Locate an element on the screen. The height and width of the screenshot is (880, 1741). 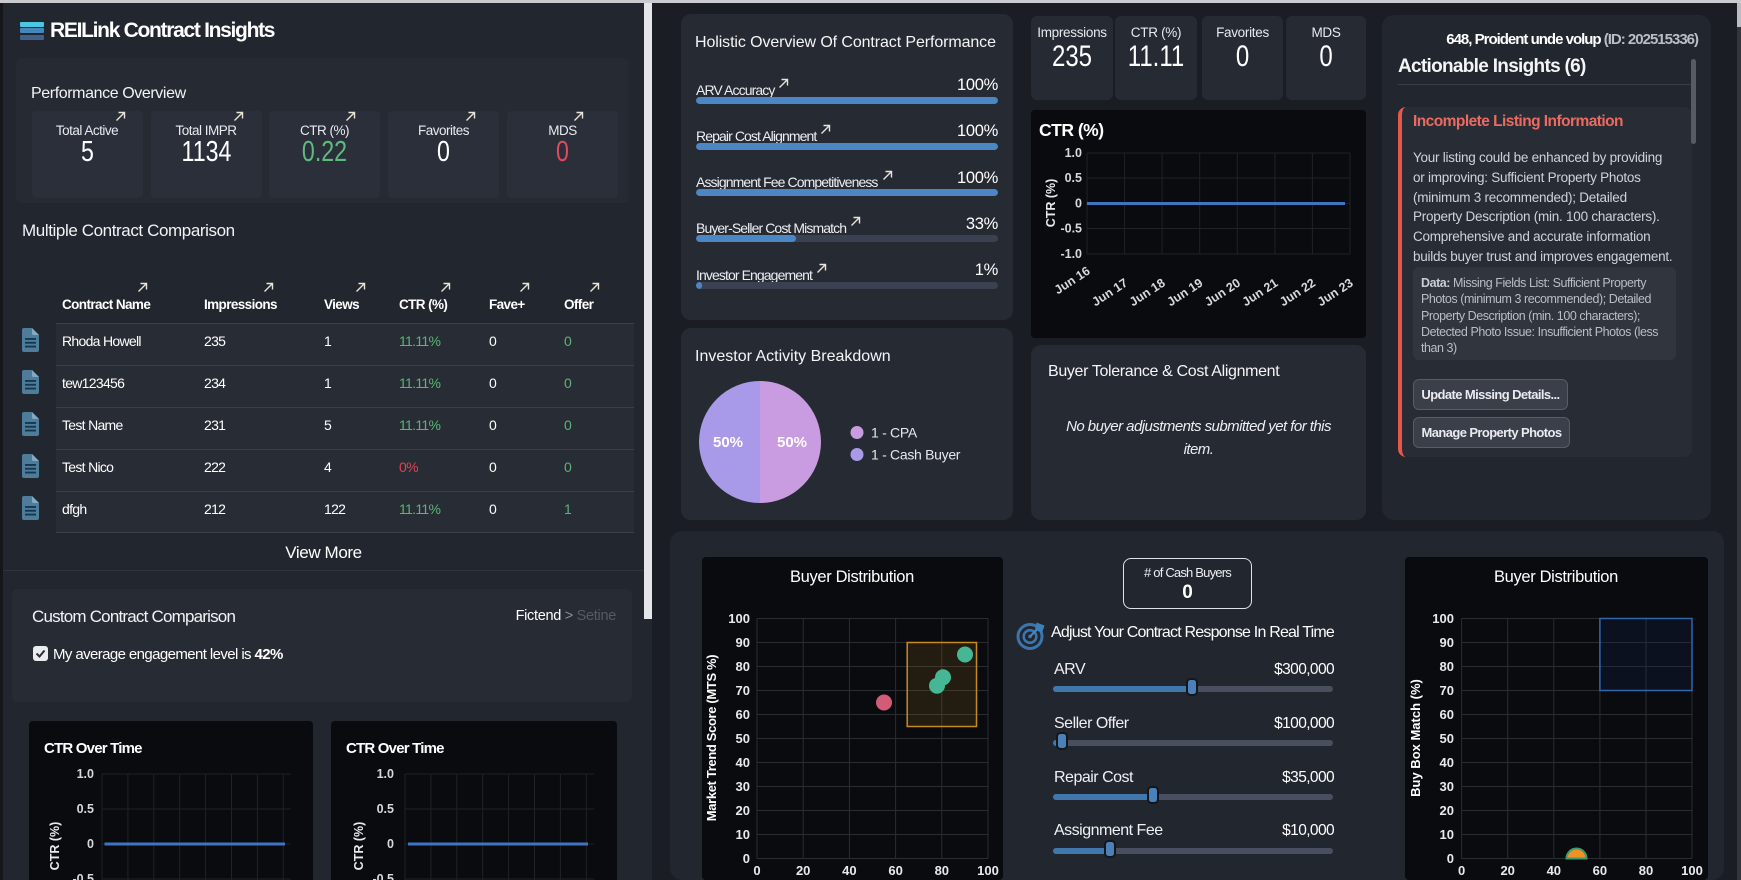
svg-text: -1.0 is located at coordinates (1071, 254).